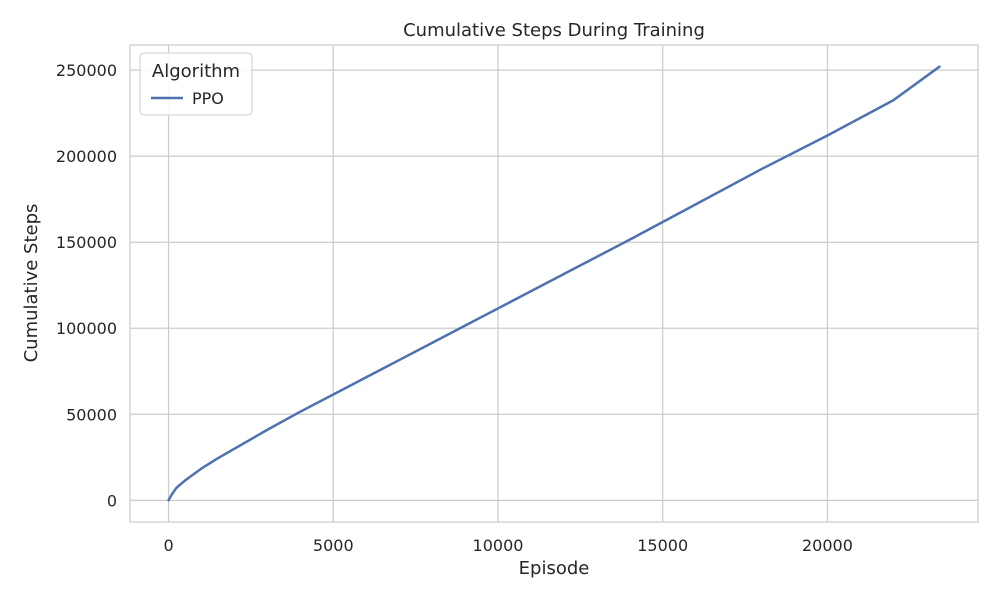 This screenshot has width=1000, height=600. I want to click on y-tick-label: 100000, so click(86, 328).